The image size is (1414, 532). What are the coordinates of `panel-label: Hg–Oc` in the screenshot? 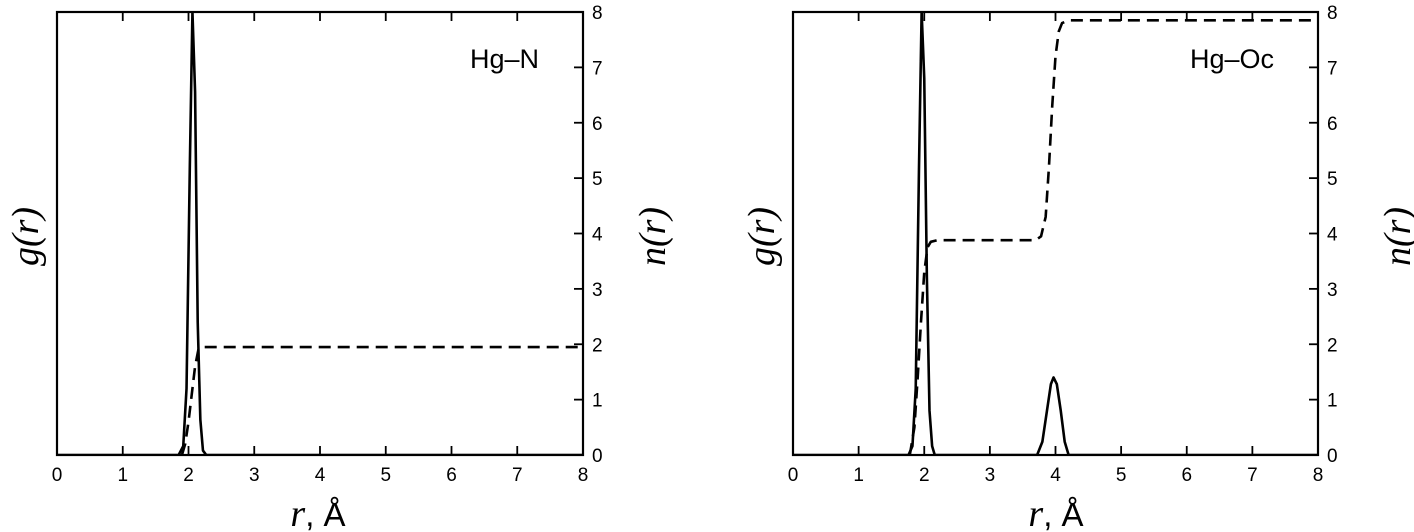 It's located at (1232, 59).